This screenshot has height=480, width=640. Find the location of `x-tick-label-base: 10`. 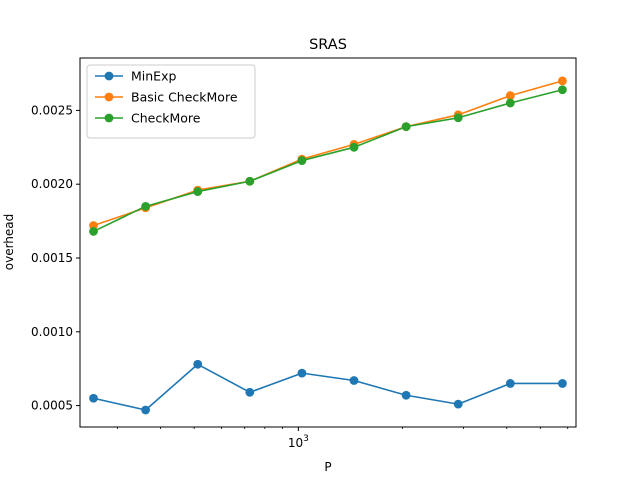

x-tick-label-base: 10 is located at coordinates (295, 443).